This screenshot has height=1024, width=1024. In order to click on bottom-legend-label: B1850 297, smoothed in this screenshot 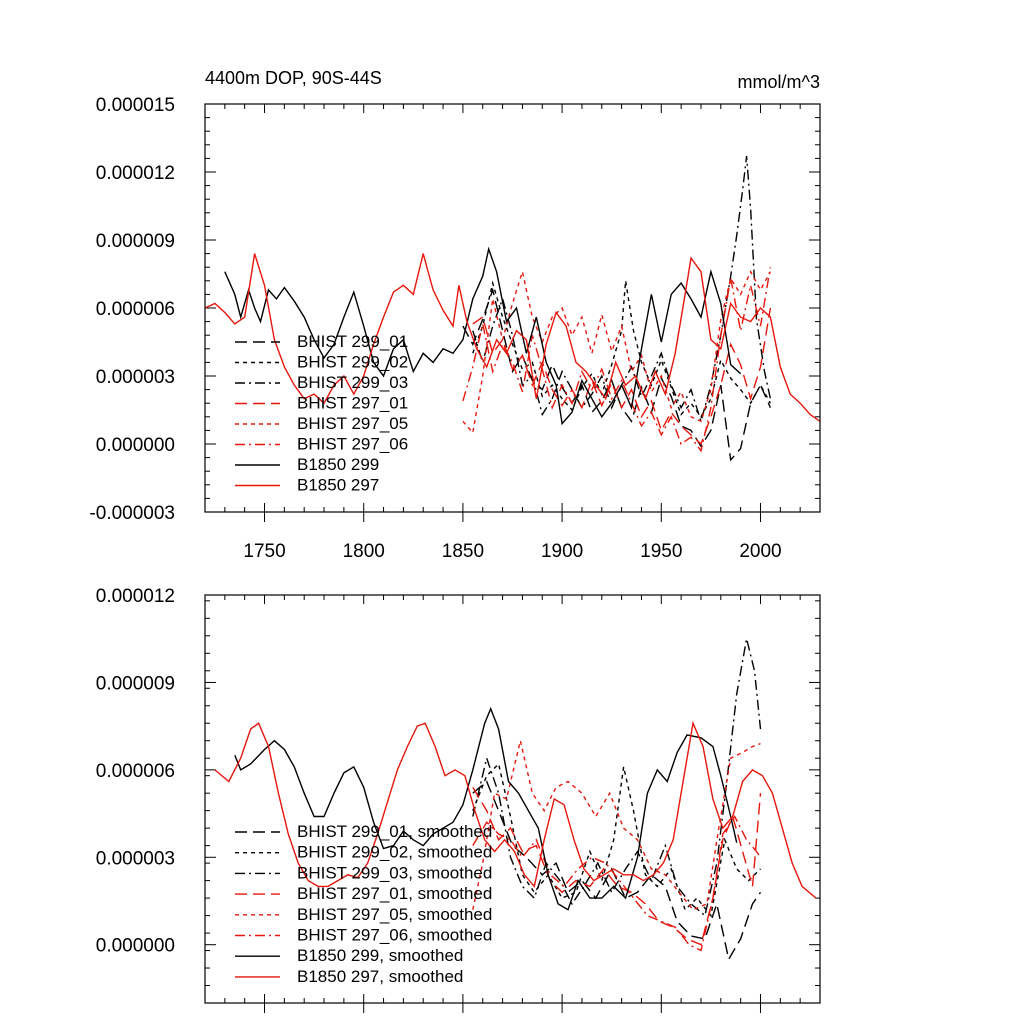, I will do `click(380, 976)`.